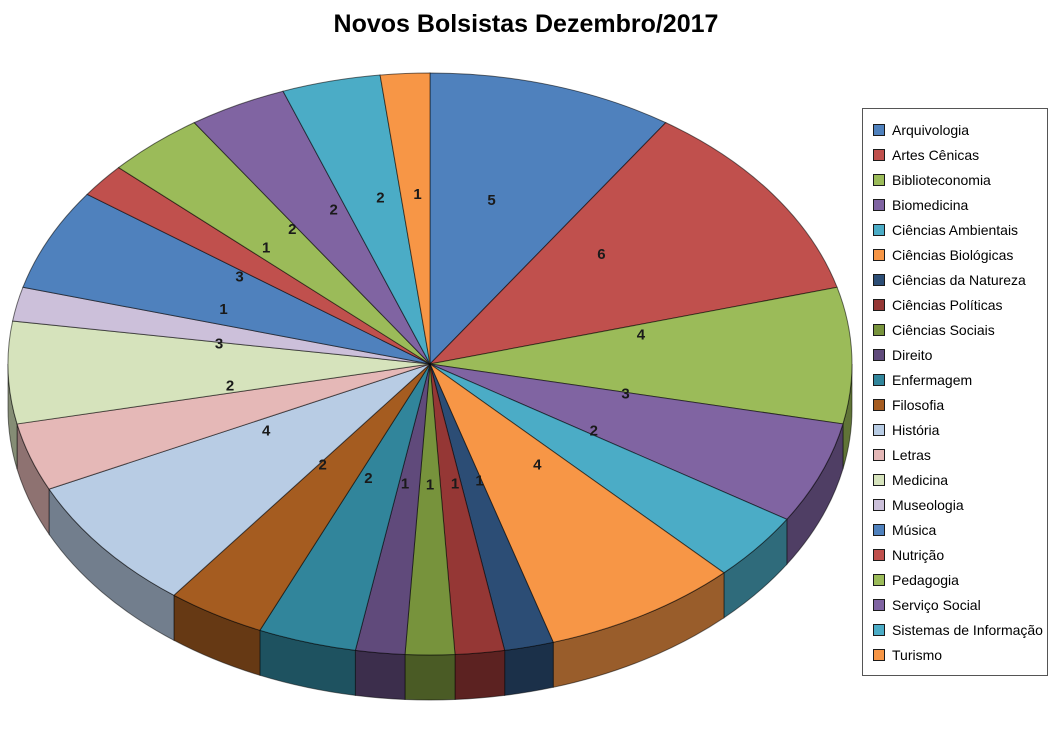  What do you see at coordinates (911, 454) in the screenshot?
I see `legend-label: Letras` at bounding box center [911, 454].